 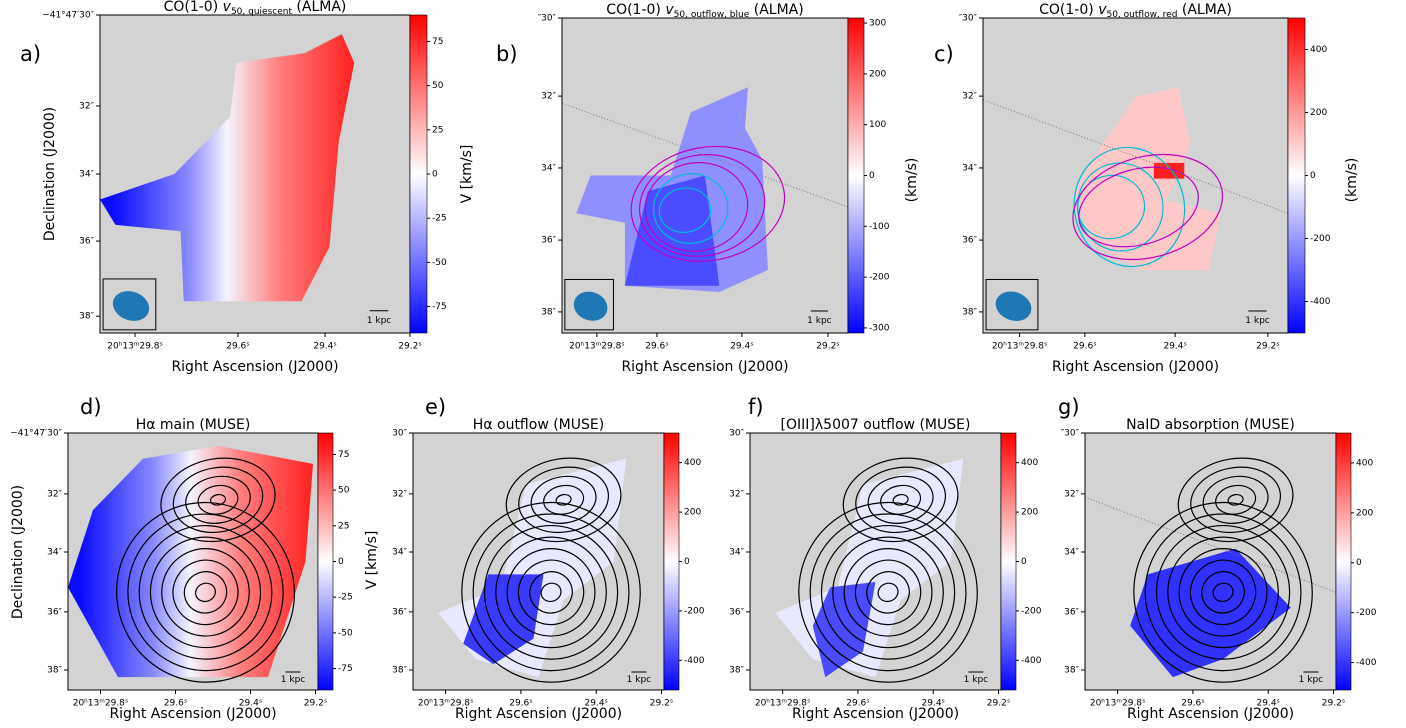 I want to click on title-sub: 50, outflow, blue, so click(x=712, y=15).